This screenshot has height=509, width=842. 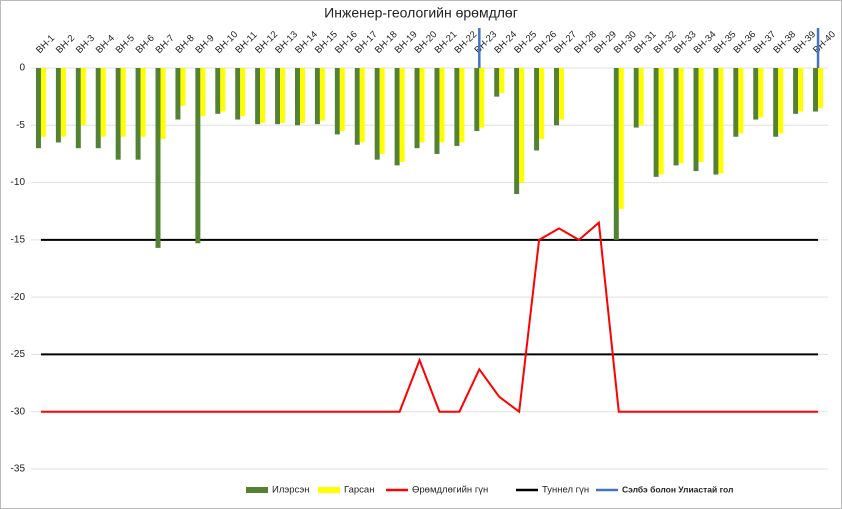 What do you see at coordinates (290, 490) in the screenshot?
I see `legend-label: Илэрсэн` at bounding box center [290, 490].